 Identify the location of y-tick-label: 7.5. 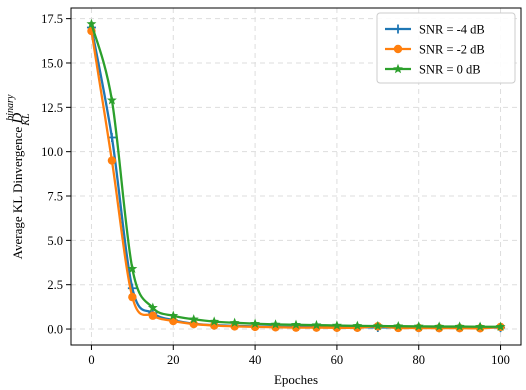
(55, 197).